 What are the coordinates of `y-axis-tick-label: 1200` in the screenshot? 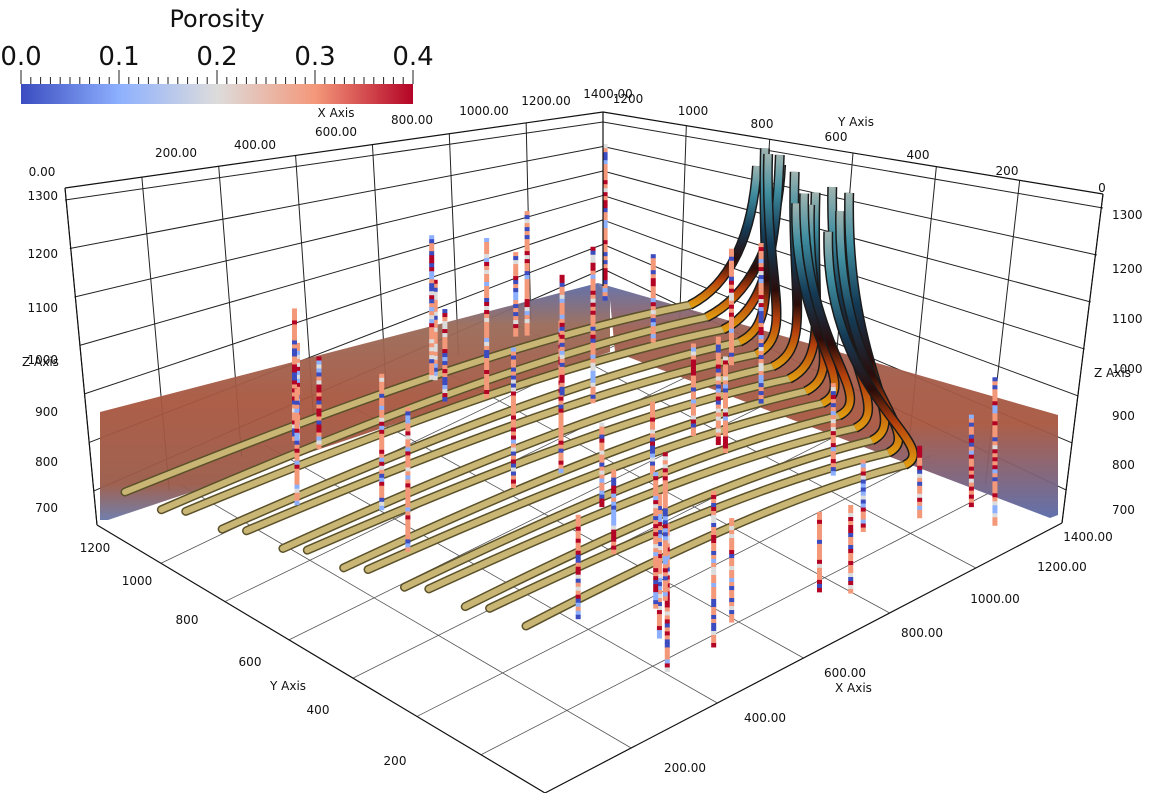 It's located at (95, 548).